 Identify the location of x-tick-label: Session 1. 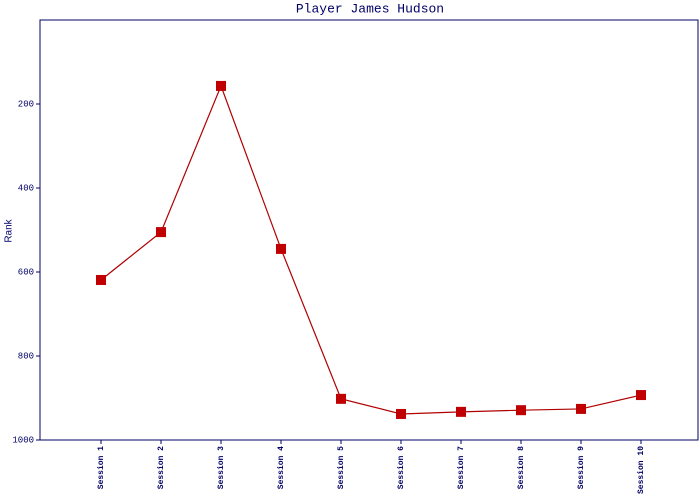
(101, 467).